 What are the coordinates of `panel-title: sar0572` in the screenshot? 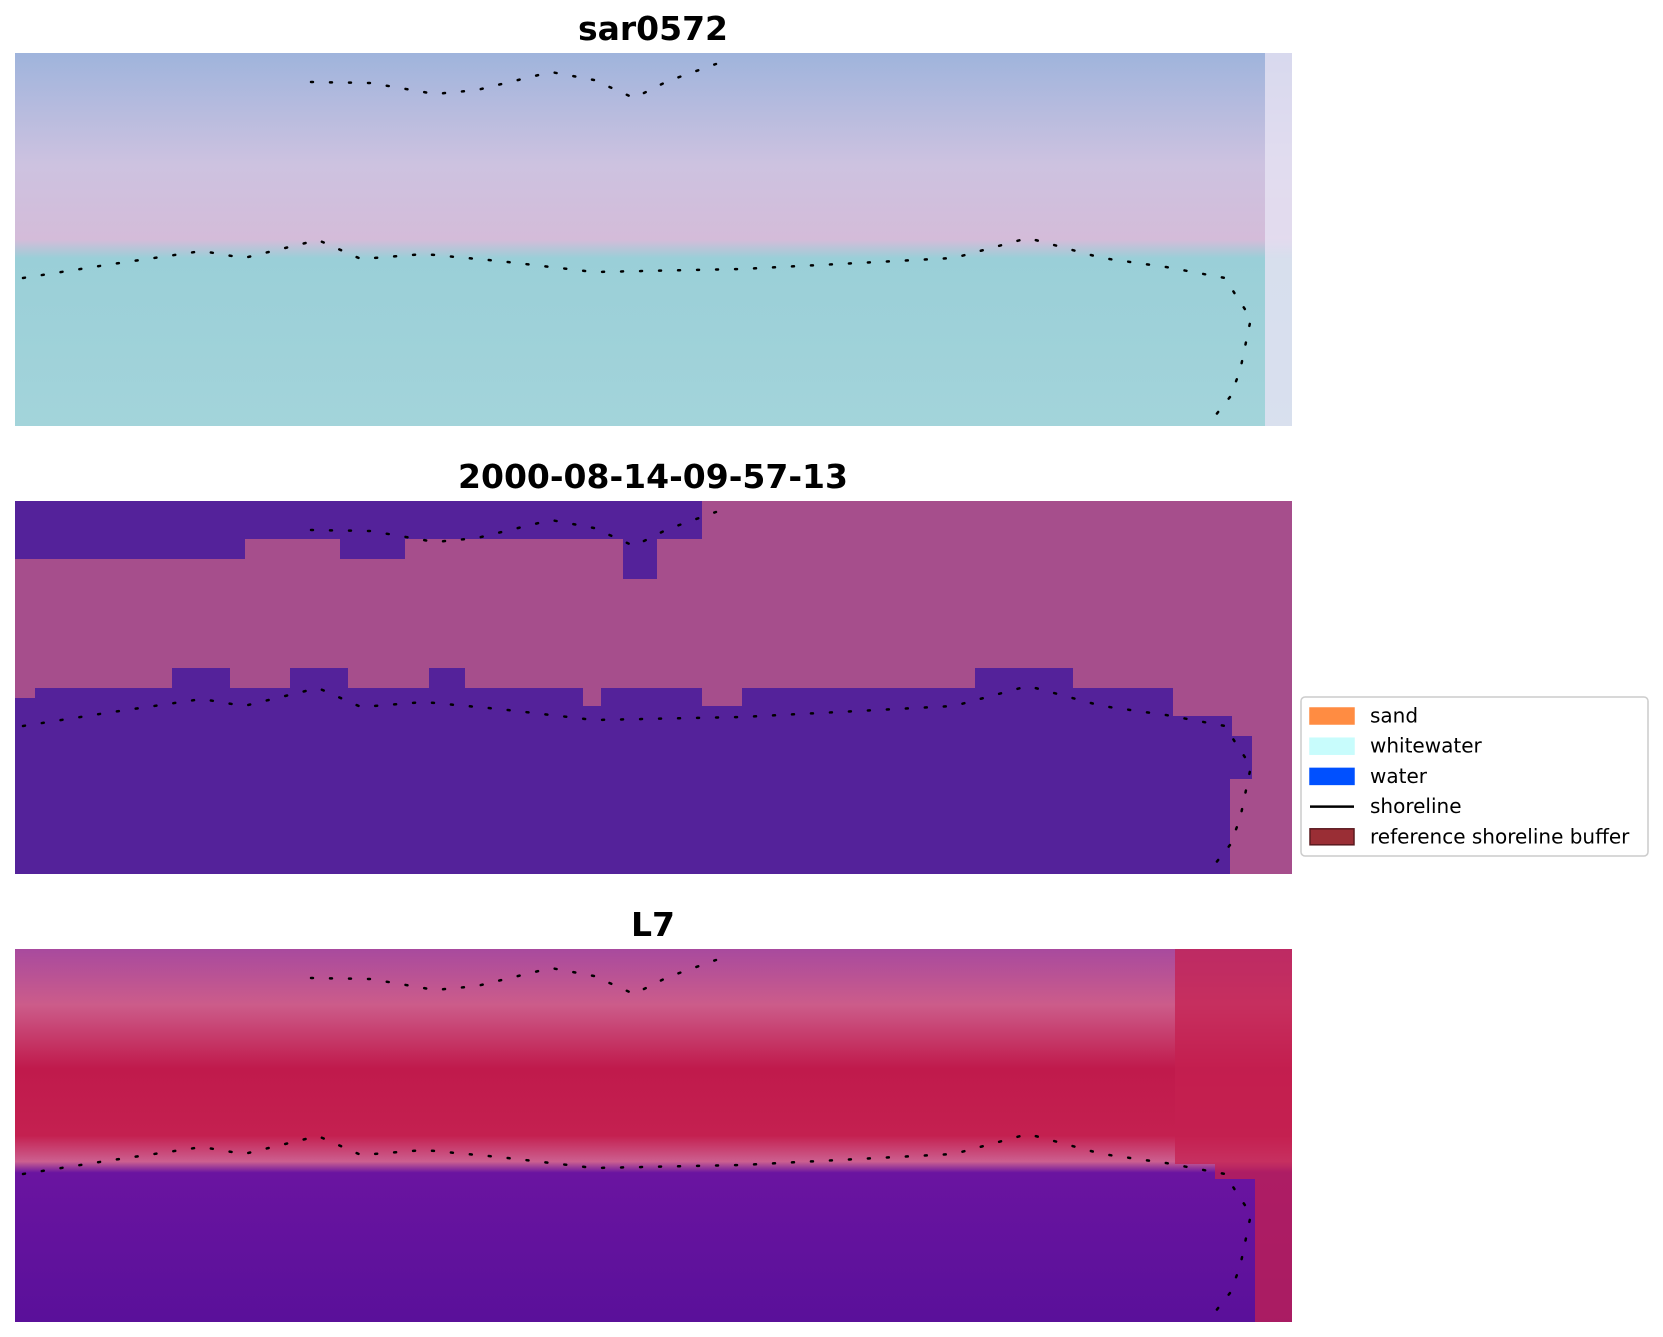 It's located at (653, 28).